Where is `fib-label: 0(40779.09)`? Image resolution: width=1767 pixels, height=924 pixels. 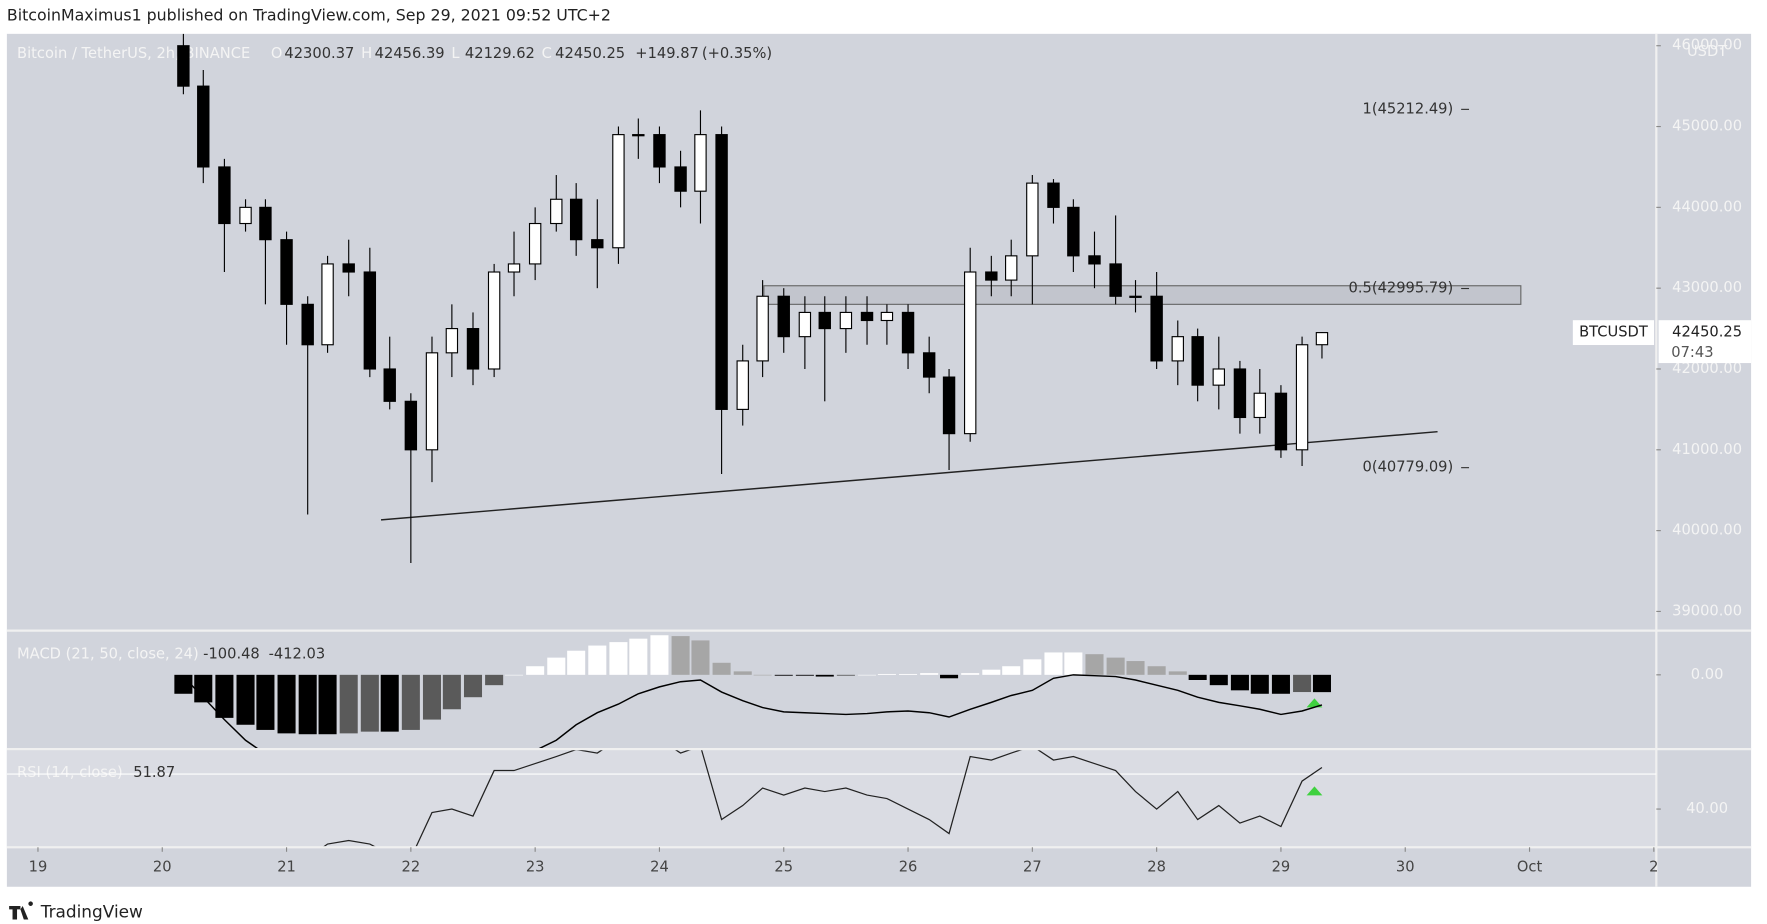
fib-label: 0(40779.09) is located at coordinates (1408, 467).